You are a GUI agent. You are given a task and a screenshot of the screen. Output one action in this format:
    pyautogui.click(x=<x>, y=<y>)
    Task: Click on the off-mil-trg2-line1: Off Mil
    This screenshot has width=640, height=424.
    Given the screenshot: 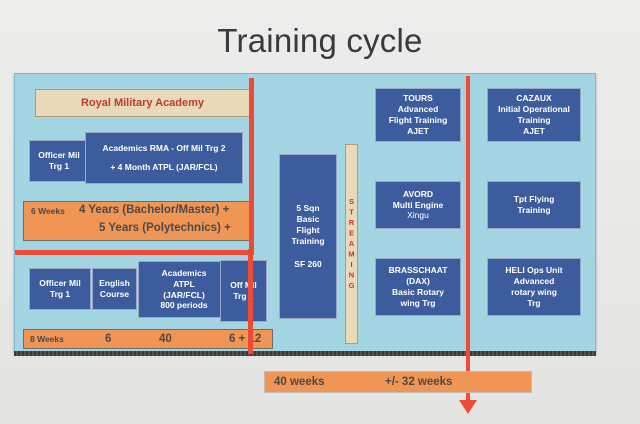 What is the action you would take?
    pyautogui.click(x=243, y=285)
    